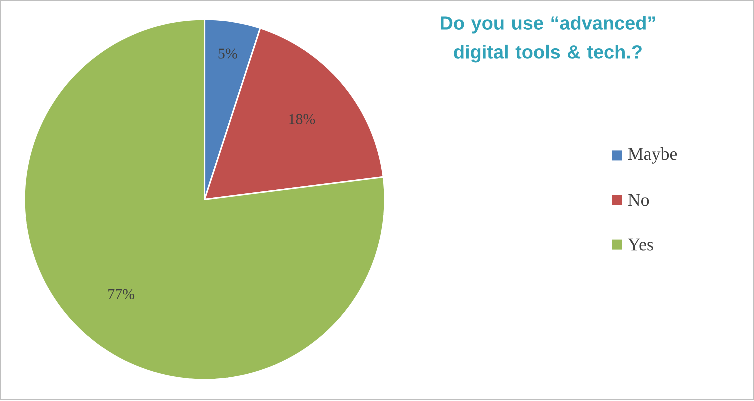 Image resolution: width=754 pixels, height=401 pixels. Describe the element at coordinates (303, 119) in the screenshot. I see `data-label: 18%` at that location.